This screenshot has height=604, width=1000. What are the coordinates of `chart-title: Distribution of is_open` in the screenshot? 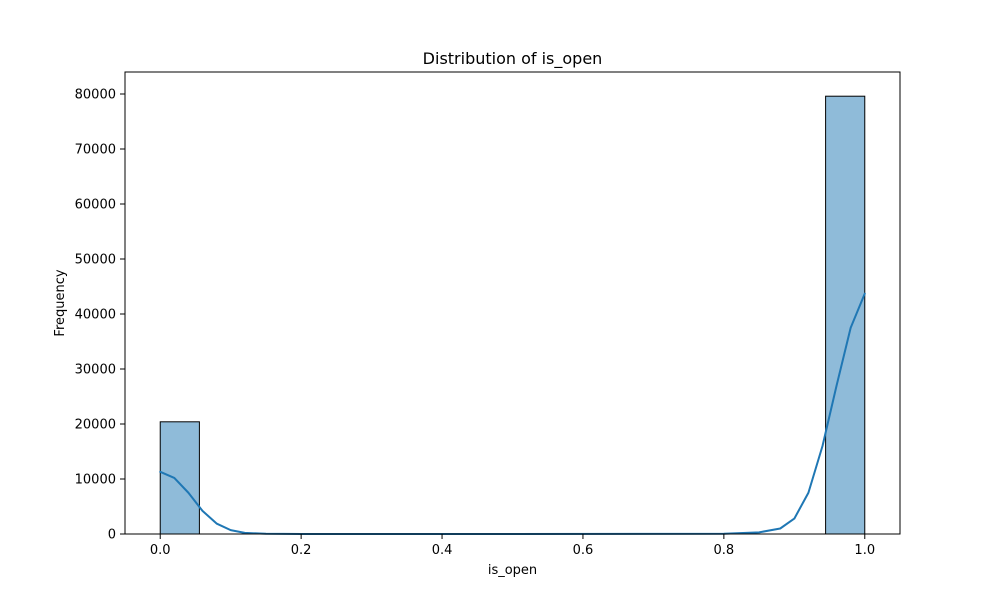 It's located at (513, 59).